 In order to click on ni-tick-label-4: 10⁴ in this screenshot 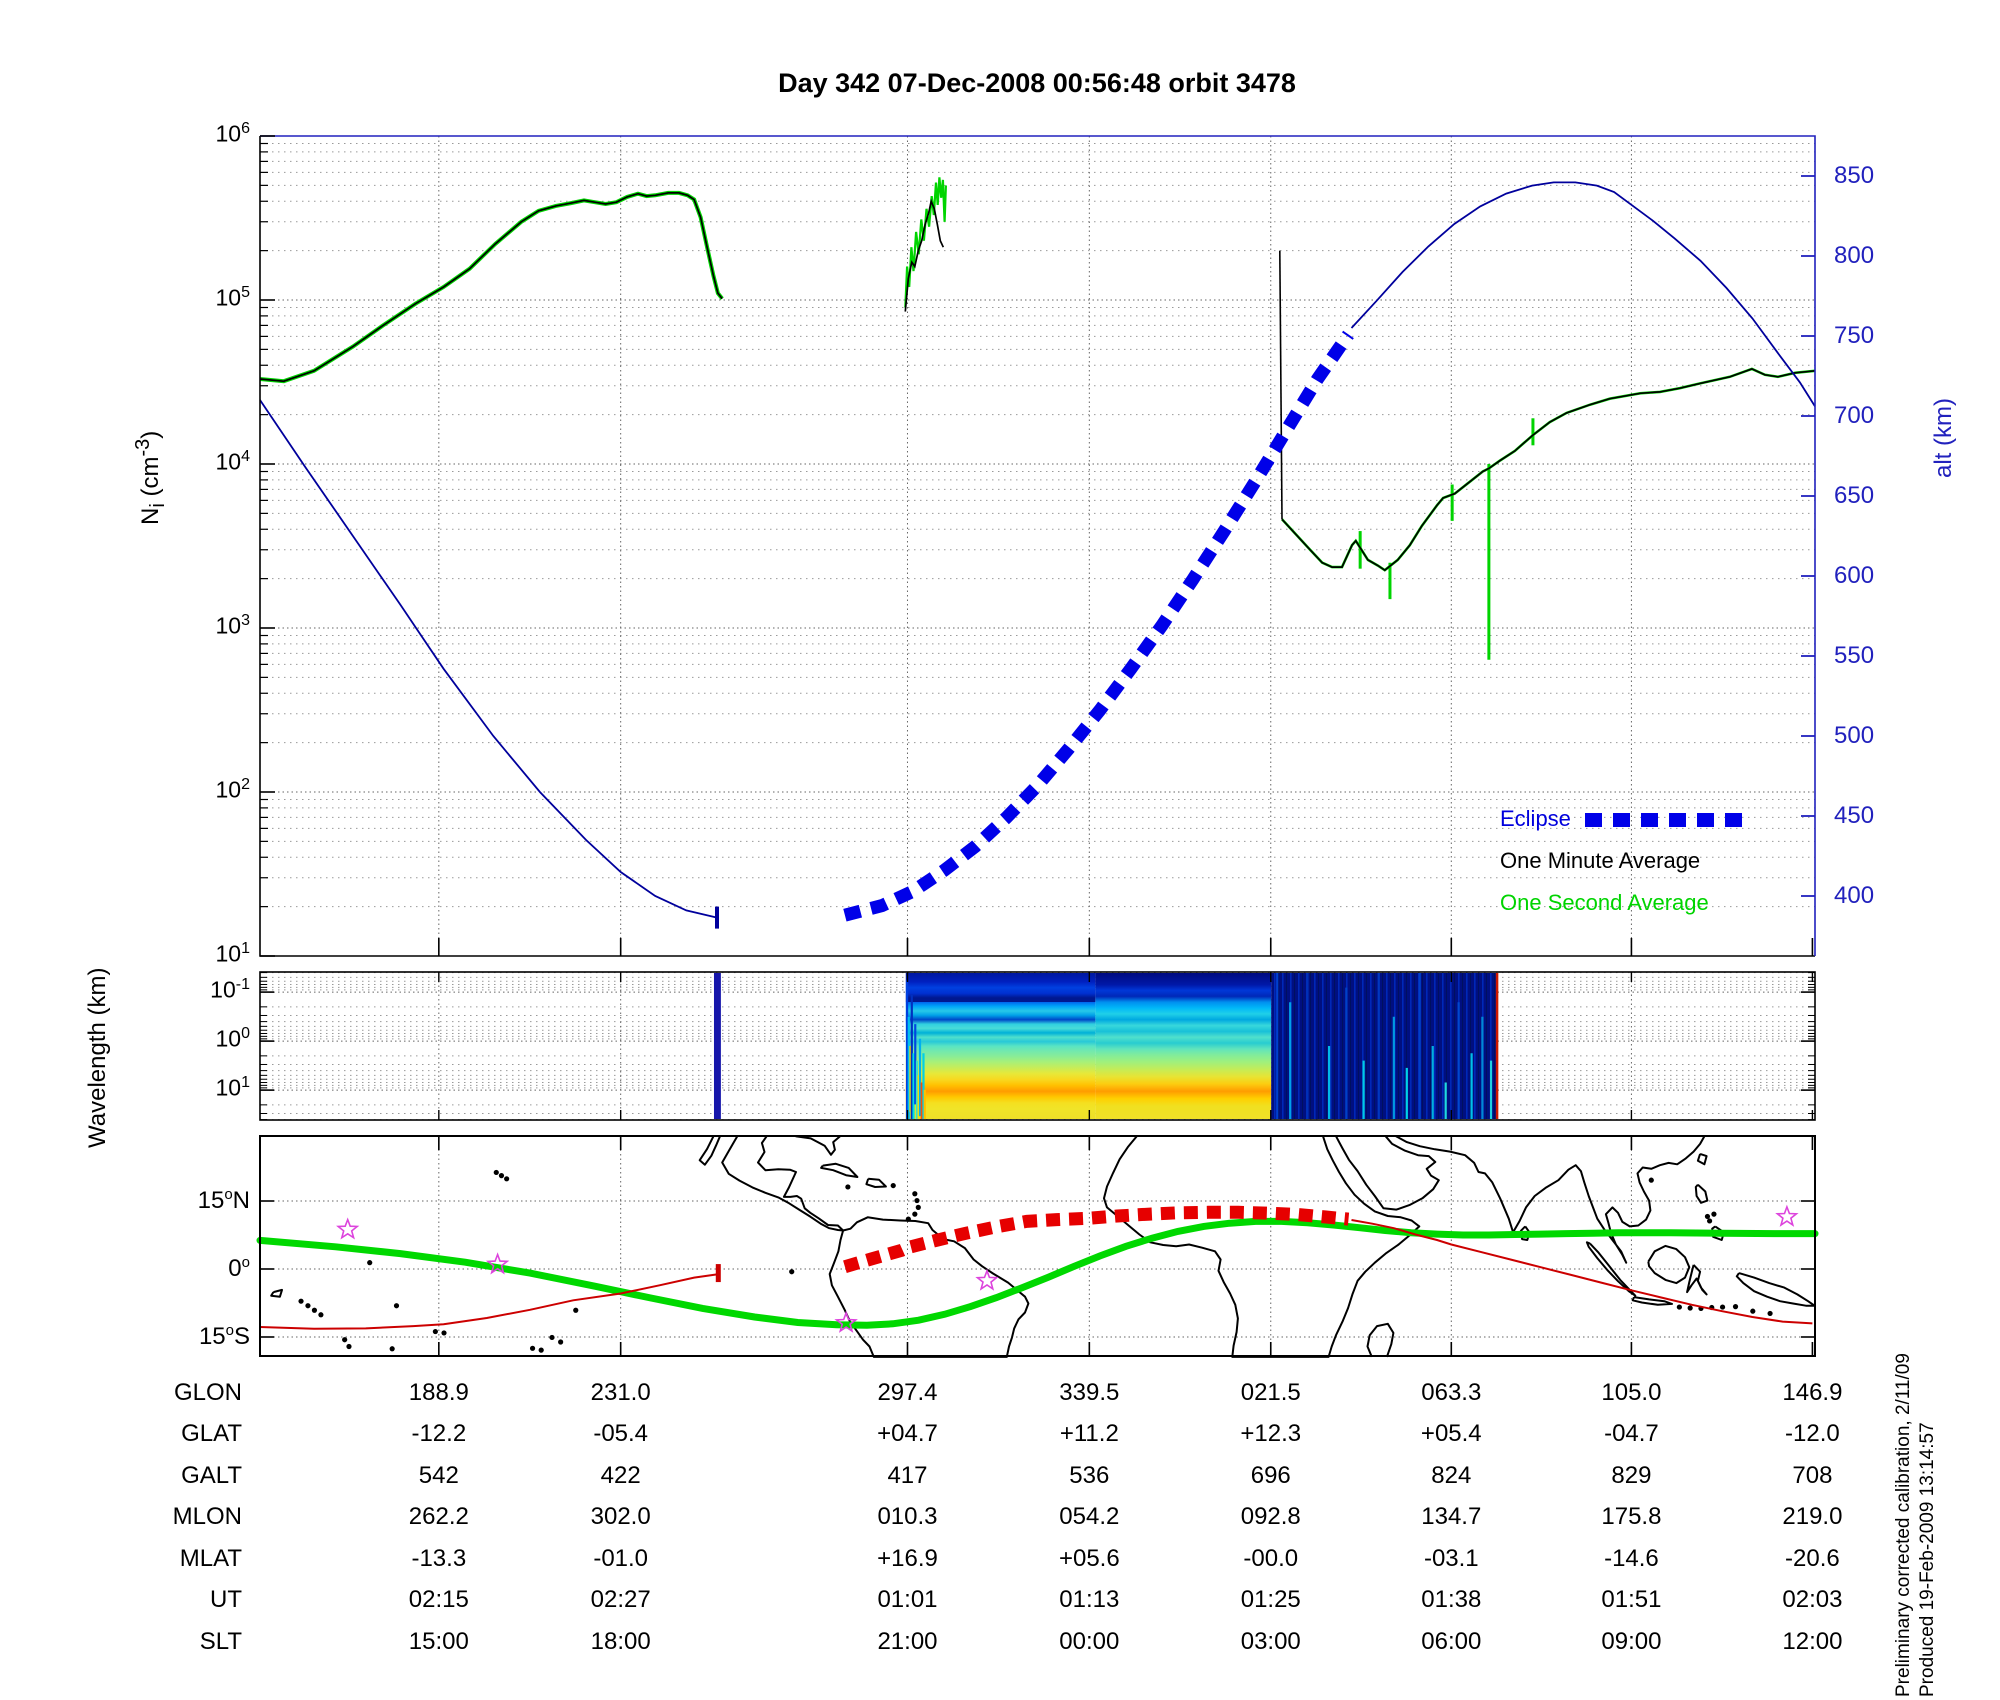, I will do `click(233, 461)`.